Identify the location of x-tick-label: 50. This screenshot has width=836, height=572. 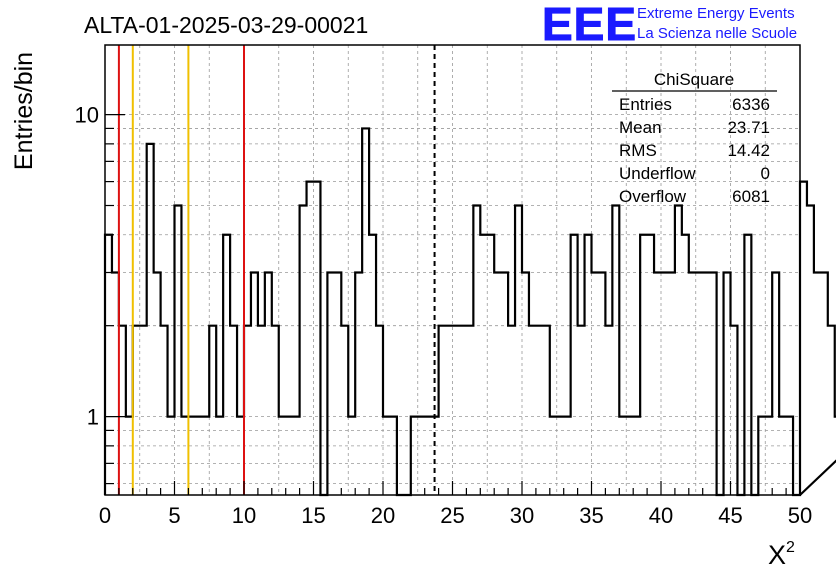
(800, 515).